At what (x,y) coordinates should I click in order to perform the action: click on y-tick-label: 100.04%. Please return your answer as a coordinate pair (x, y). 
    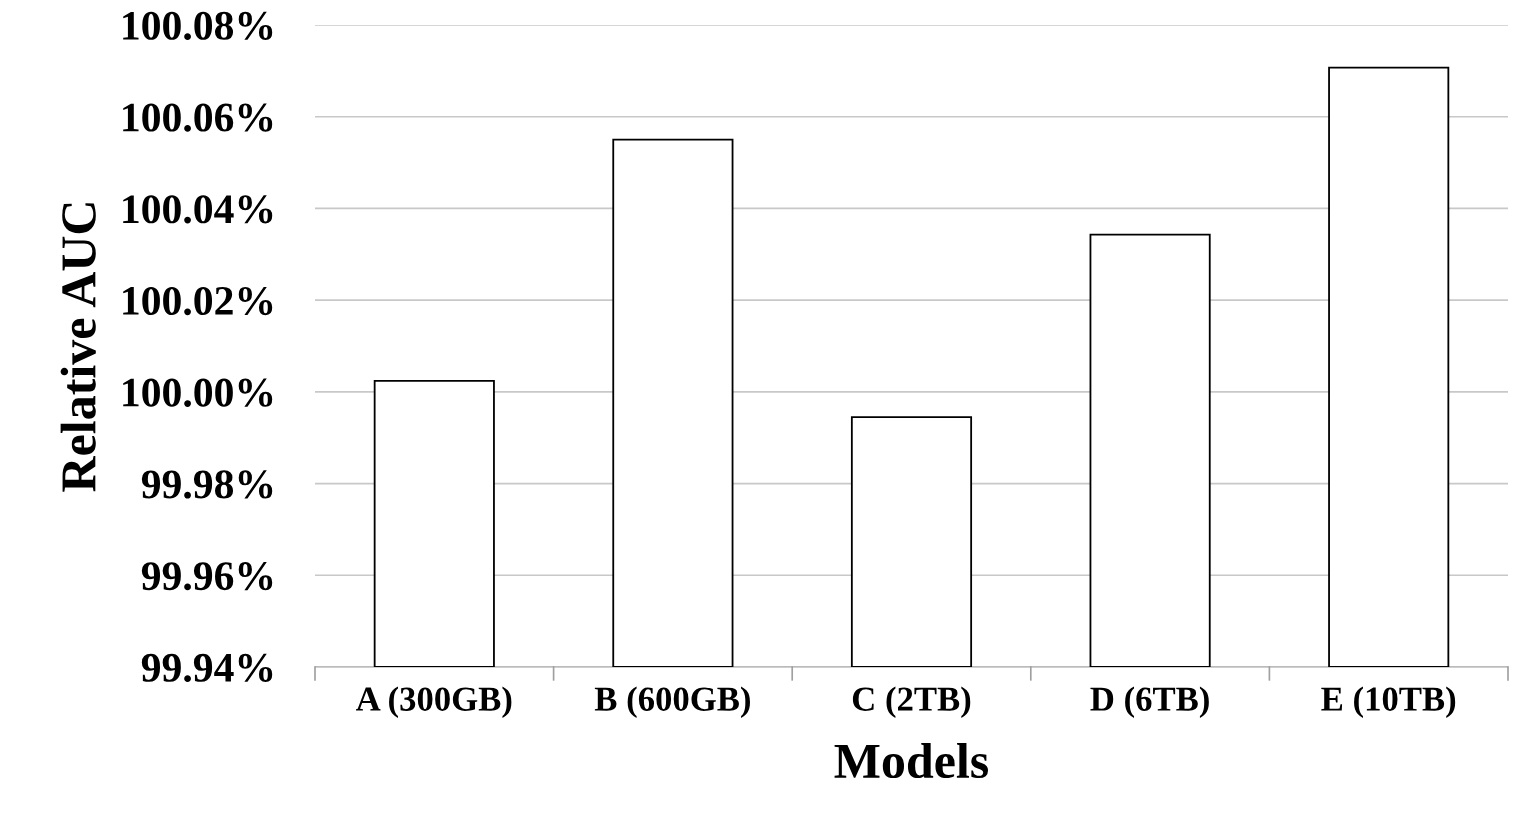
    Looking at the image, I should click on (198, 209).